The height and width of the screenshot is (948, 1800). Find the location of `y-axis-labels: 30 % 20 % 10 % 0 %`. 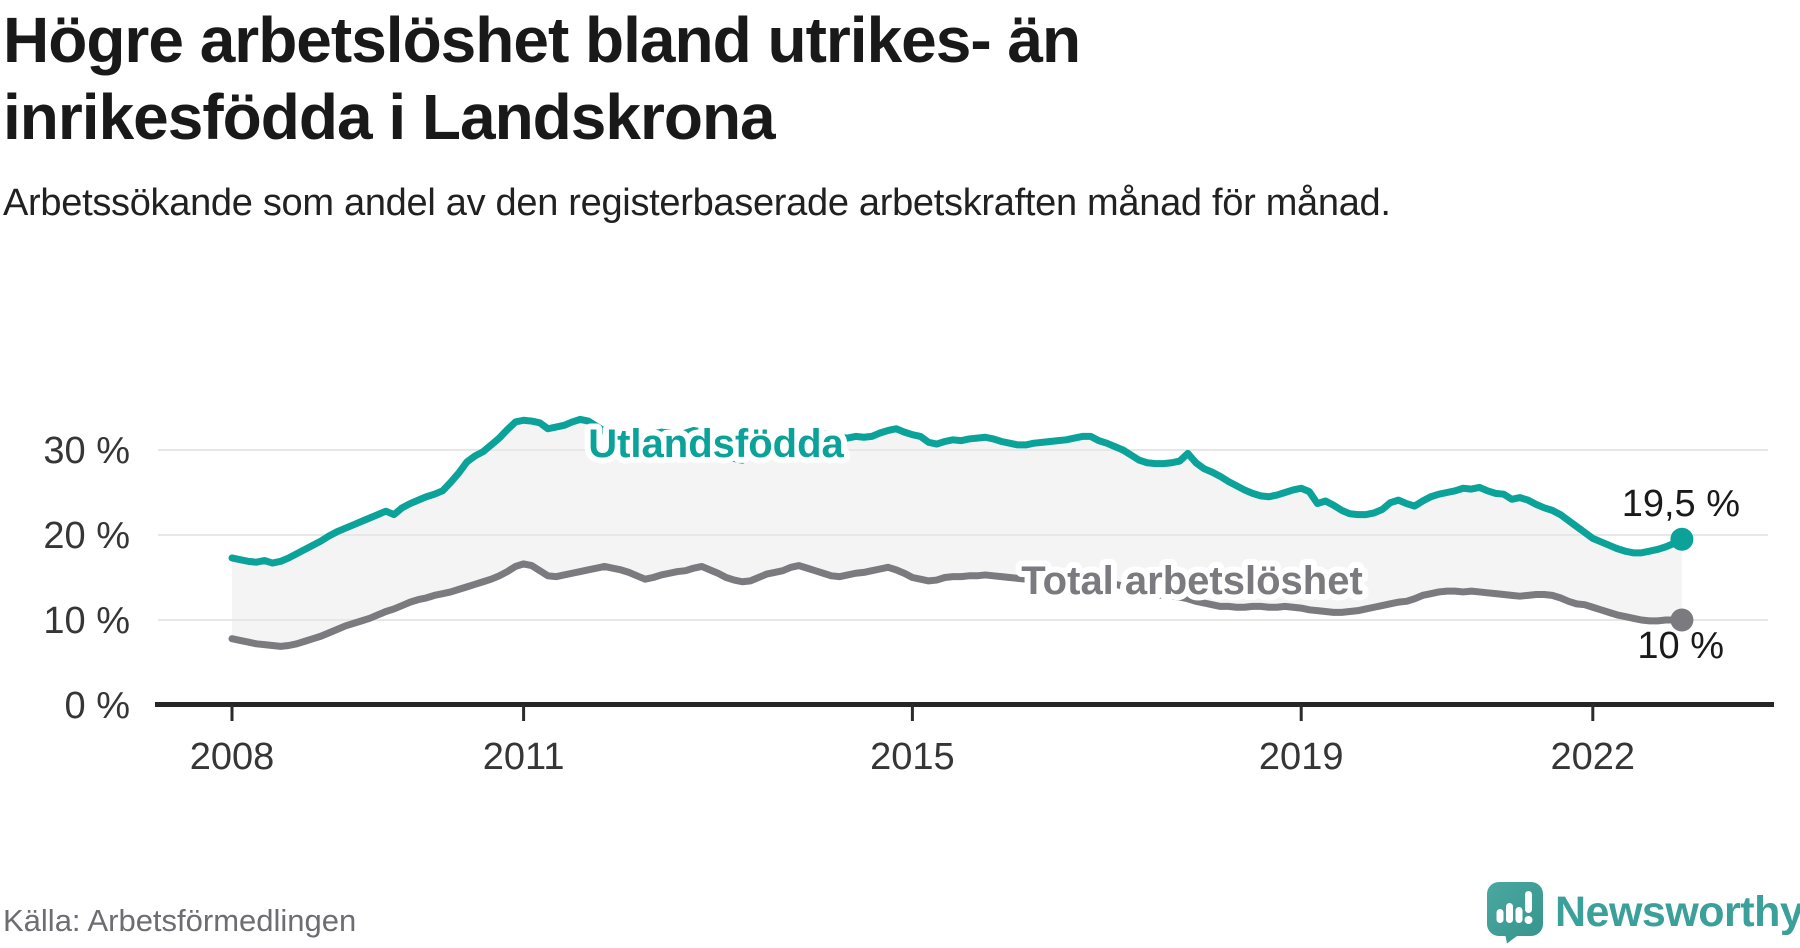

y-axis-labels: 30 % 20 % 10 % 0 % is located at coordinates (86, 578).